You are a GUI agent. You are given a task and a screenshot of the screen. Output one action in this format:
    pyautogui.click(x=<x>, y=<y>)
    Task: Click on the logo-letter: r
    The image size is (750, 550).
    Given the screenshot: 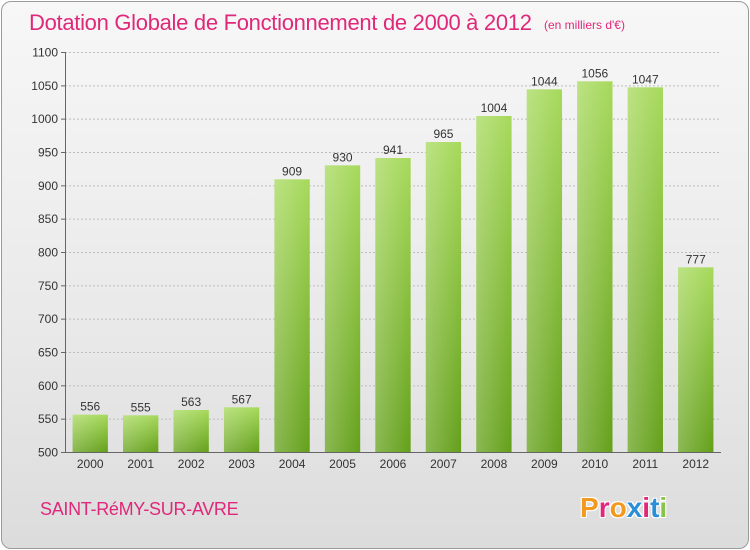 What is the action you would take?
    pyautogui.click(x=604, y=507)
    